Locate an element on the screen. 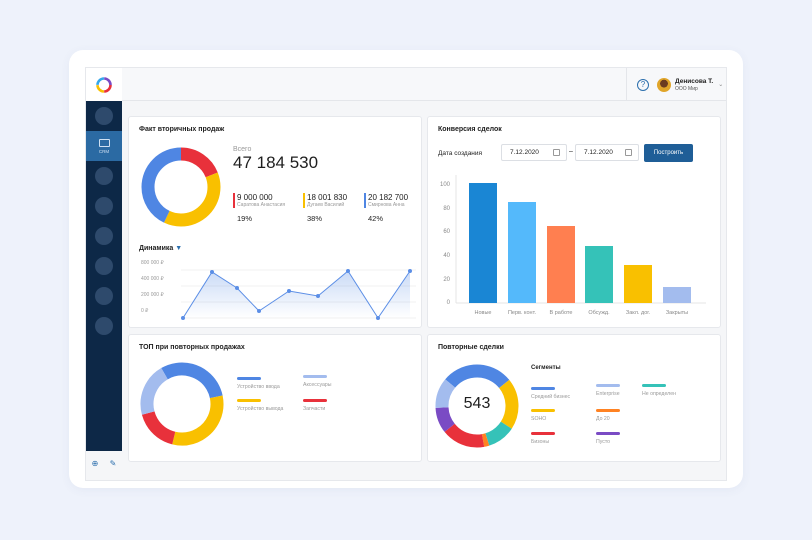 The height and width of the screenshot is (540, 812). svg-text: 80 is located at coordinates (446, 209).